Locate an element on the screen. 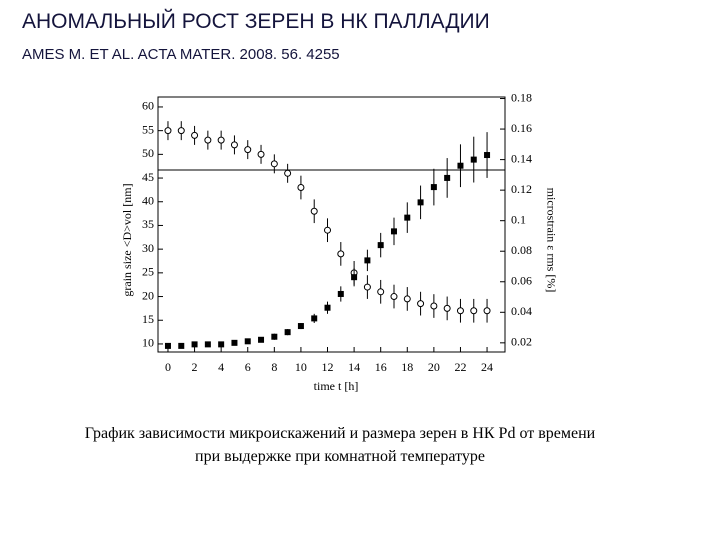  x-tick-label: 16 is located at coordinates (381, 367).